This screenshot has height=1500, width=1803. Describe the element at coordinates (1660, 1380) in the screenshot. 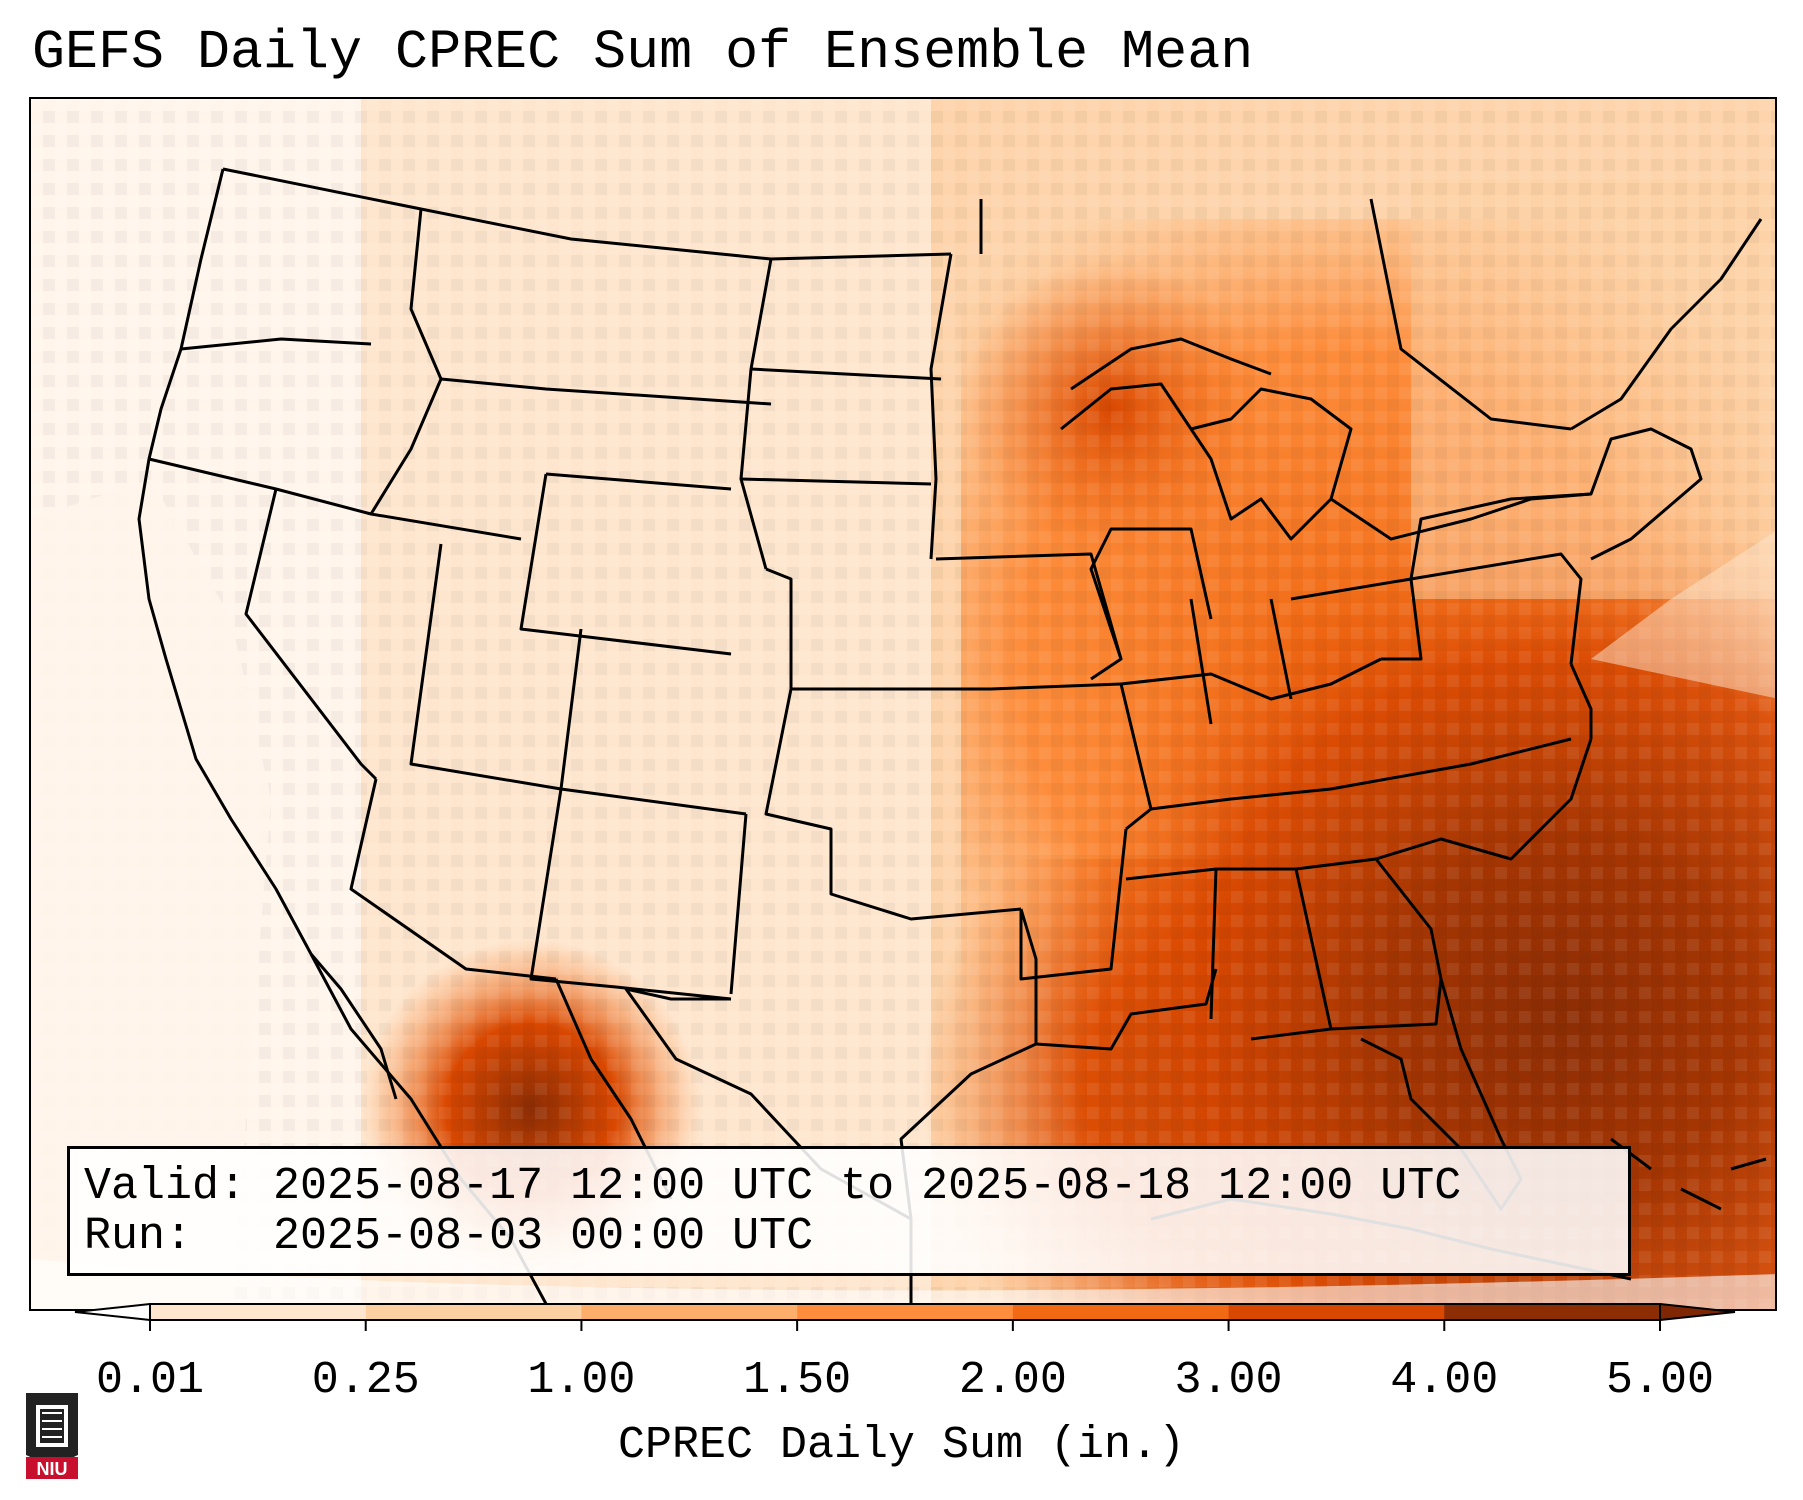

I see `colorbar-tick-label: 5.00` at that location.